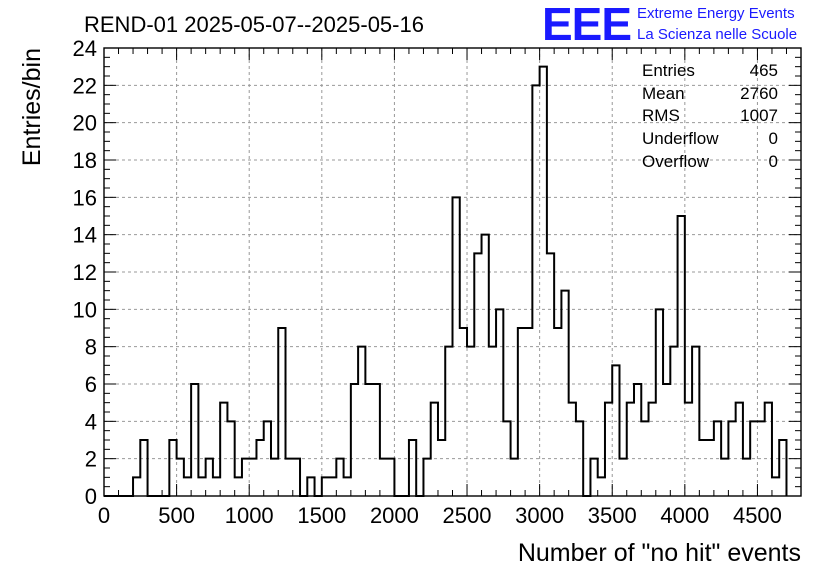 Image resolution: width=836 pixels, height=572 pixels. I want to click on x-tick-label: 1500, so click(321, 515).